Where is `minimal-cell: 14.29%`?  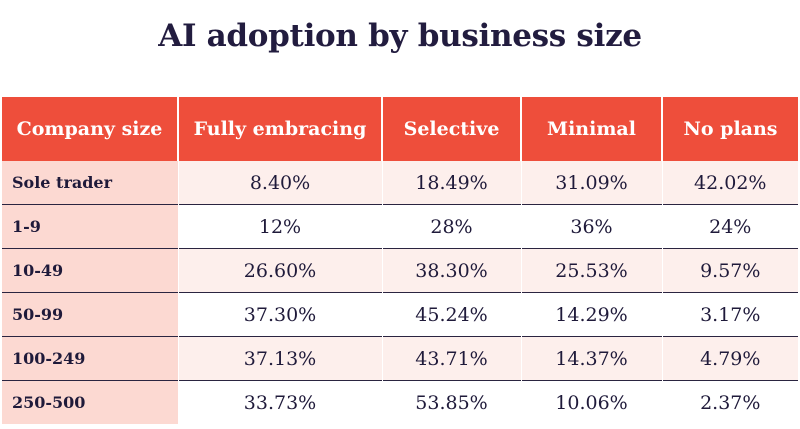
minimal-cell: 14.29% is located at coordinates (592, 314).